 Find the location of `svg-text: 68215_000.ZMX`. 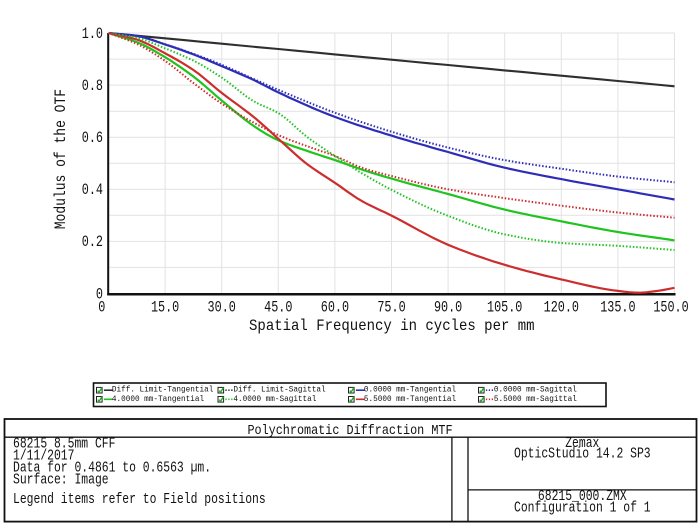

svg-text: 68215_000.ZMX is located at coordinates (582, 497).